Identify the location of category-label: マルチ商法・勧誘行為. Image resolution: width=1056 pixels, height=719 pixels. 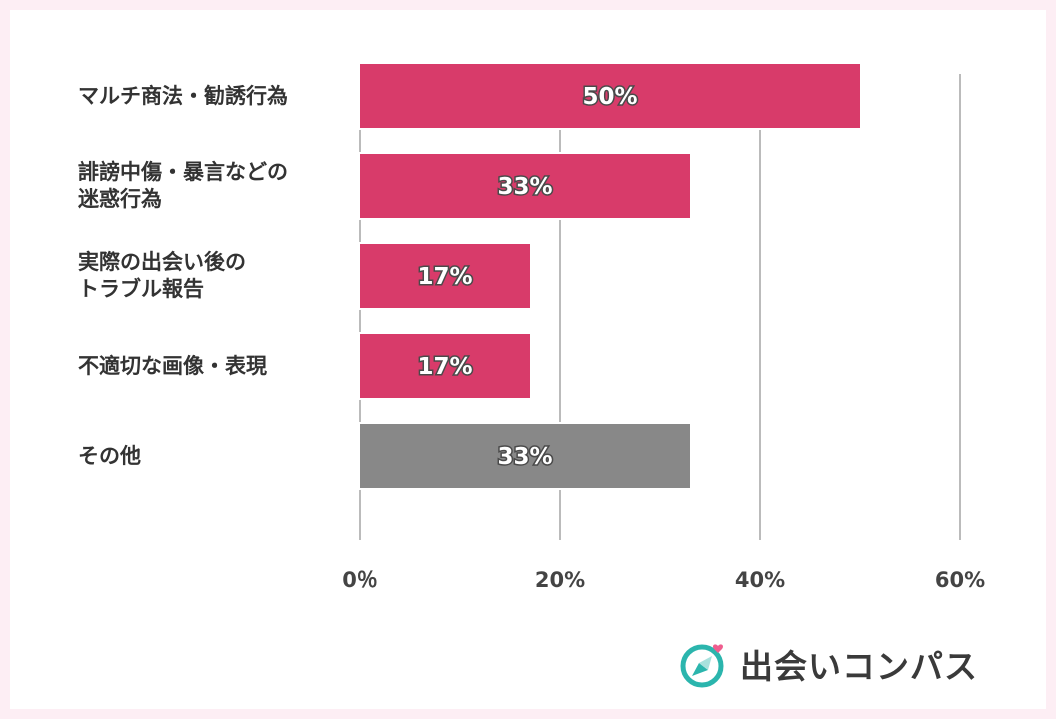
(183, 95).